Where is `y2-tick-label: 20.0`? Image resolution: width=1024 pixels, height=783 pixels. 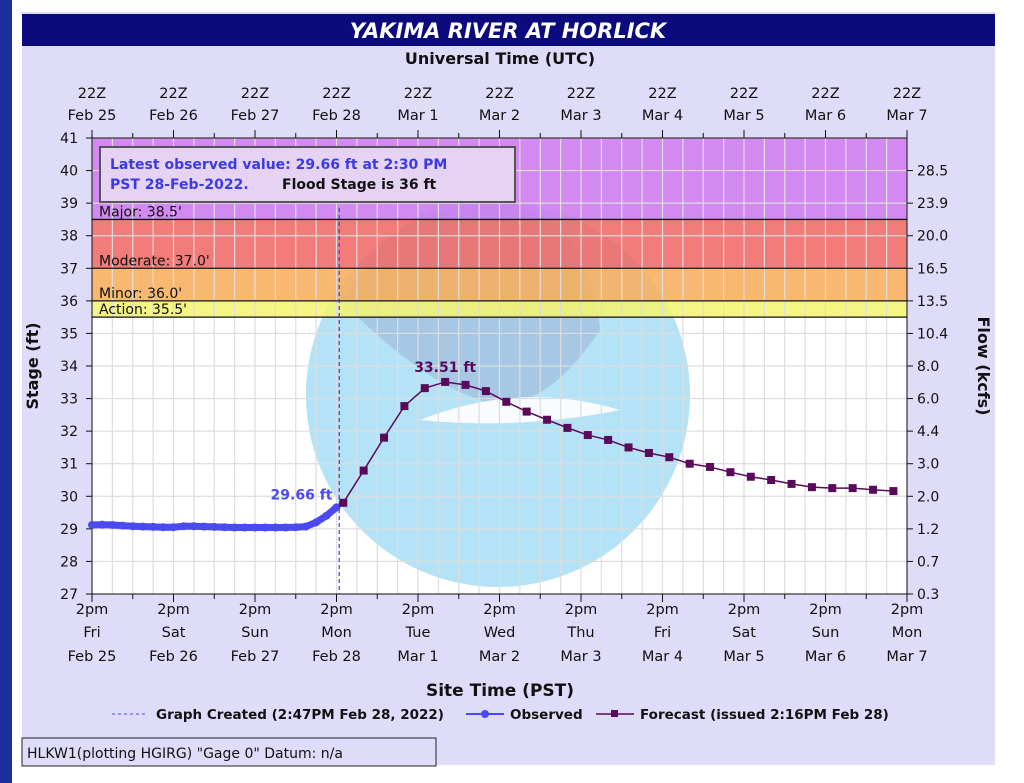 y2-tick-label: 20.0 is located at coordinates (932, 237).